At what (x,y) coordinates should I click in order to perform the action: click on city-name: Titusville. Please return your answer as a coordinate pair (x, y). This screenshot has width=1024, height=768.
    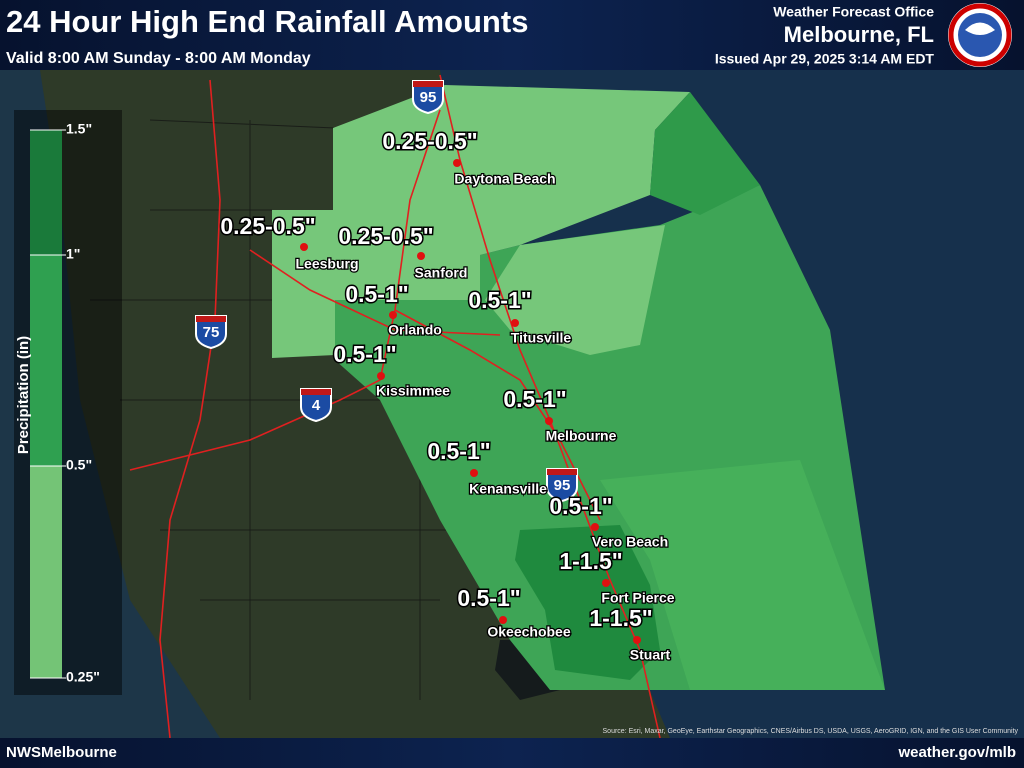
    Looking at the image, I should click on (541, 338).